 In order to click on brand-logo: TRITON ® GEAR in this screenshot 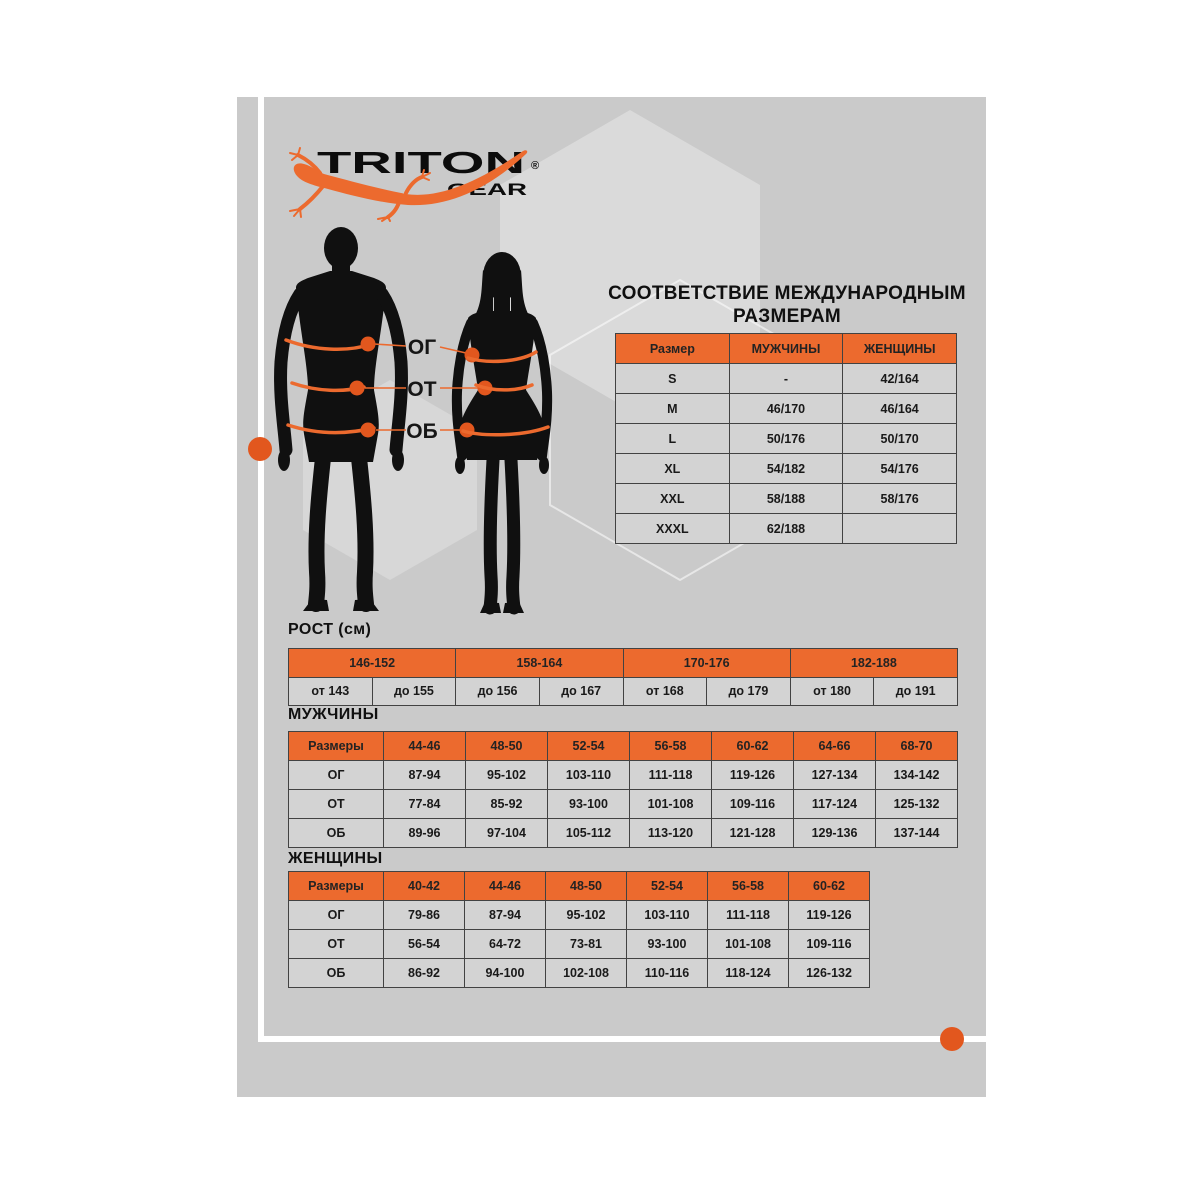, I will do `click(414, 183)`.